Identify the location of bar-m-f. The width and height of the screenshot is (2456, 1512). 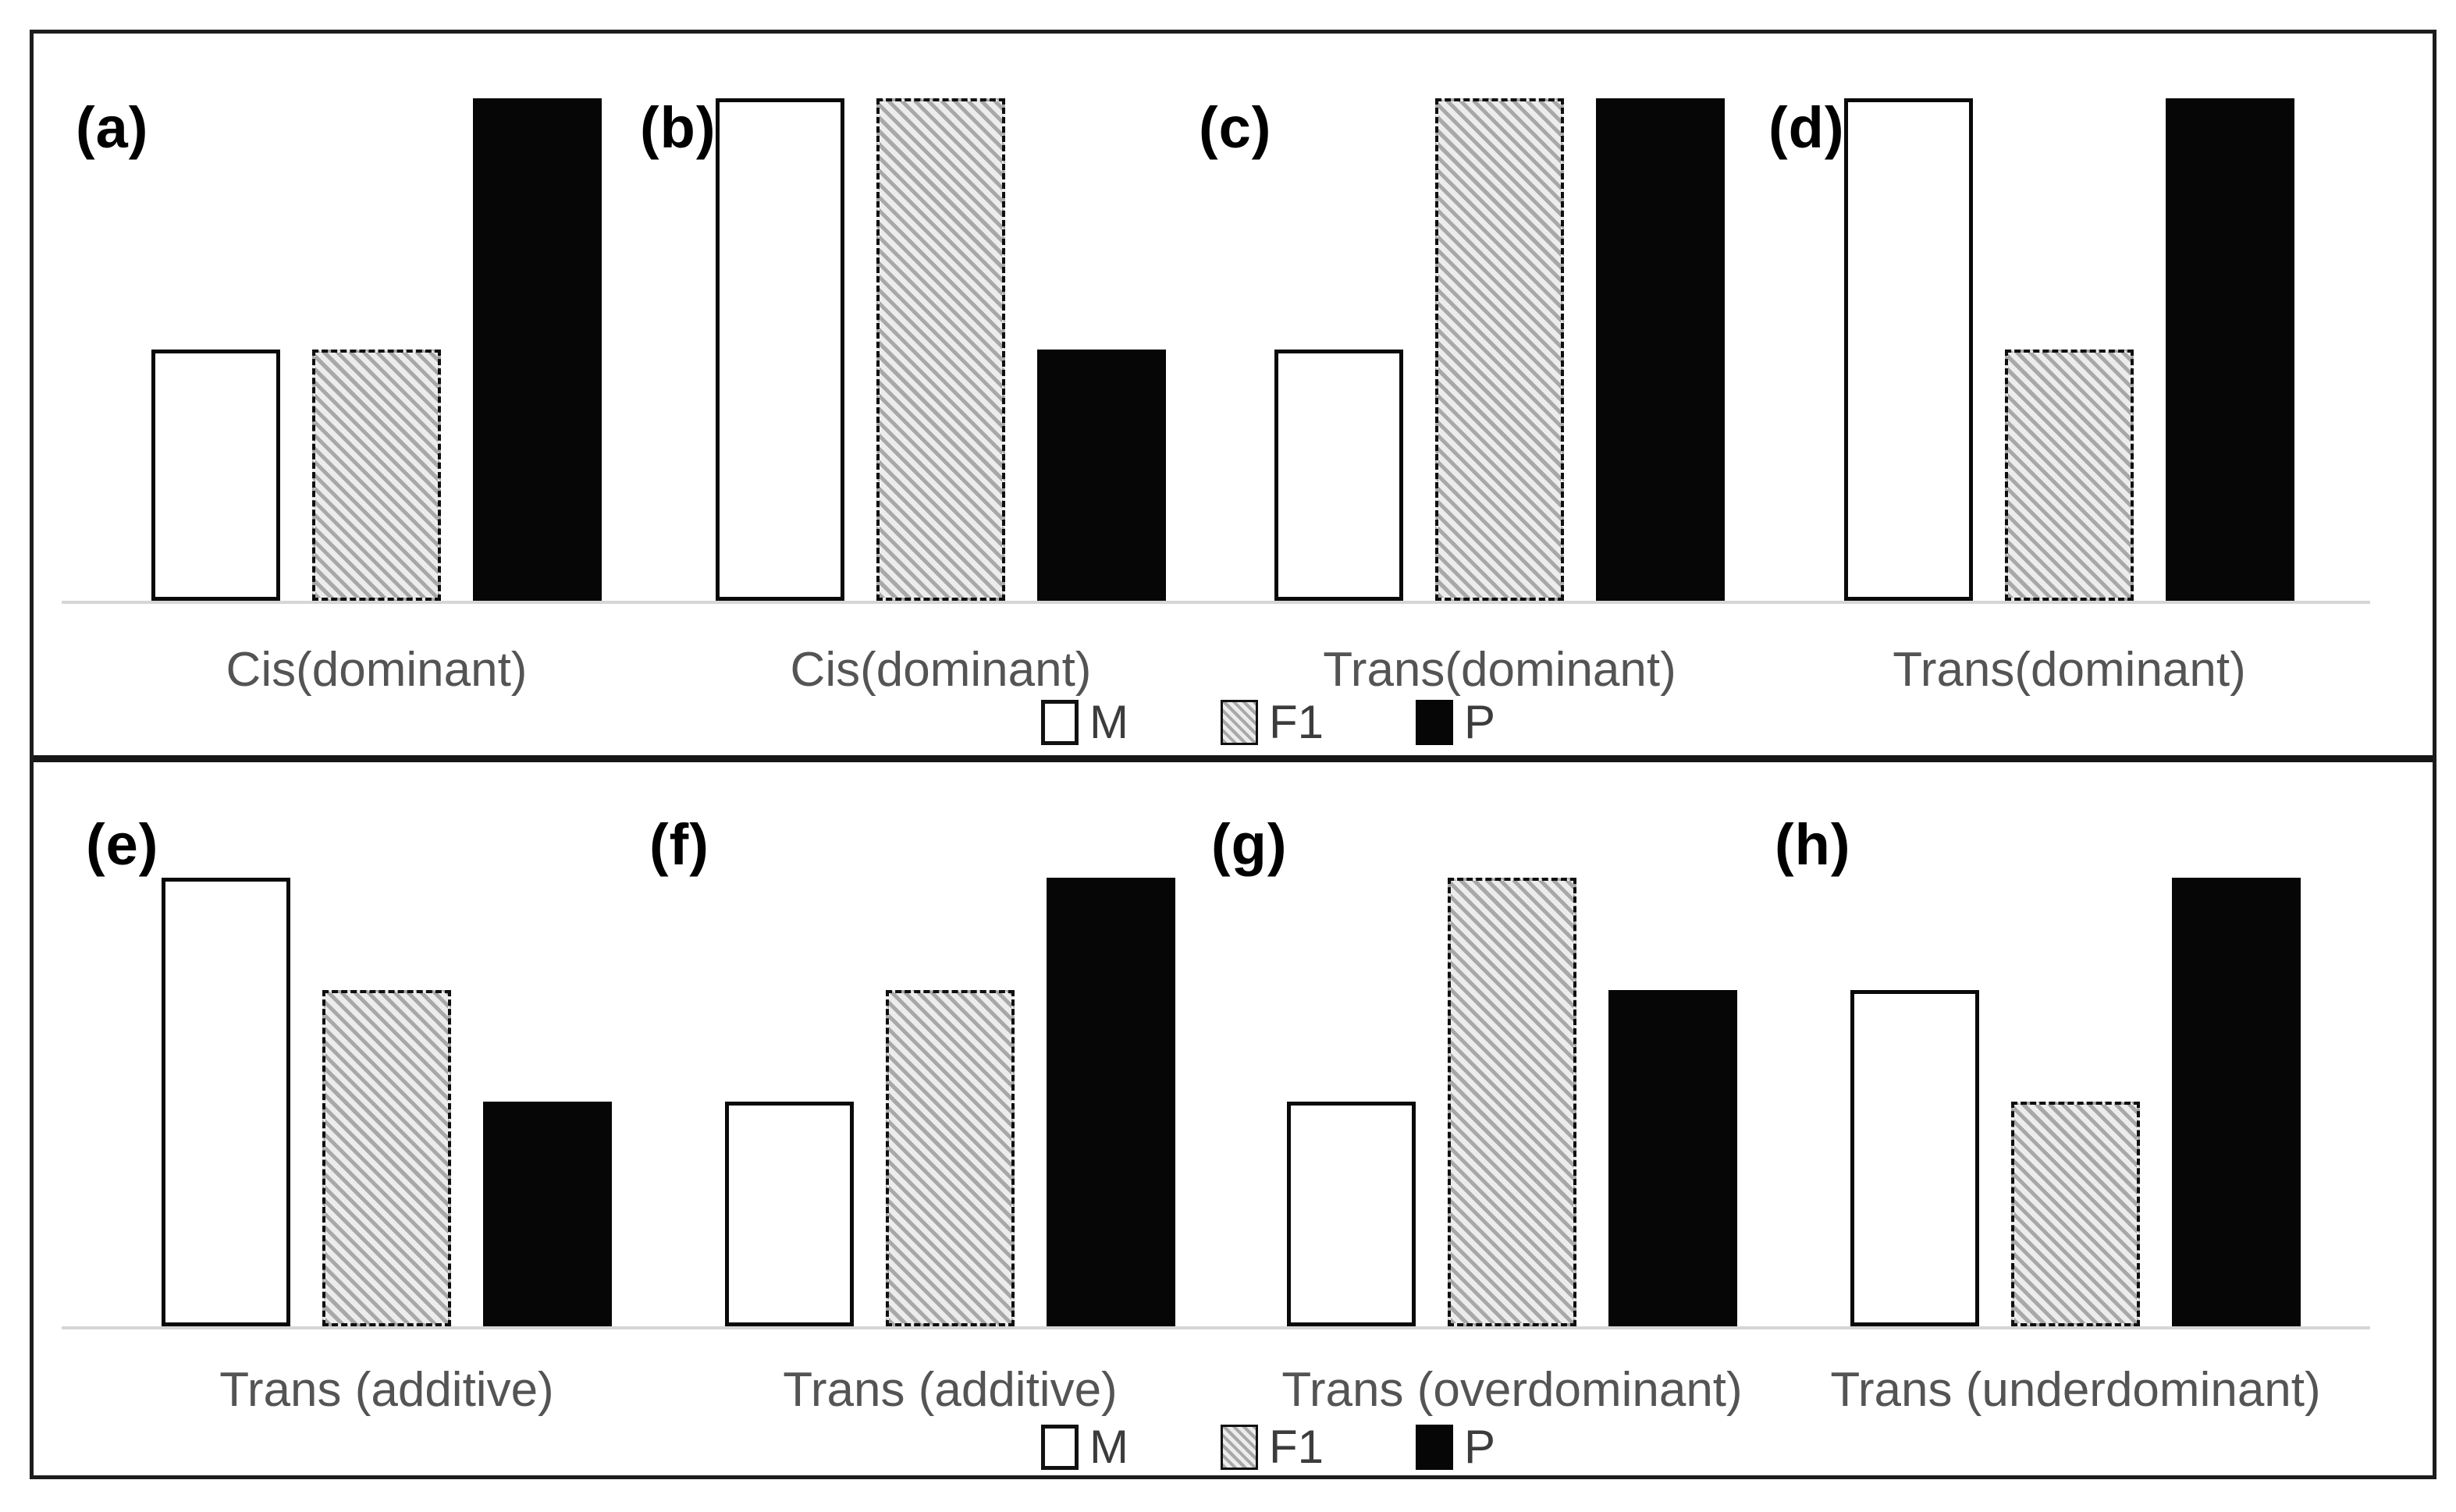
(790, 1214).